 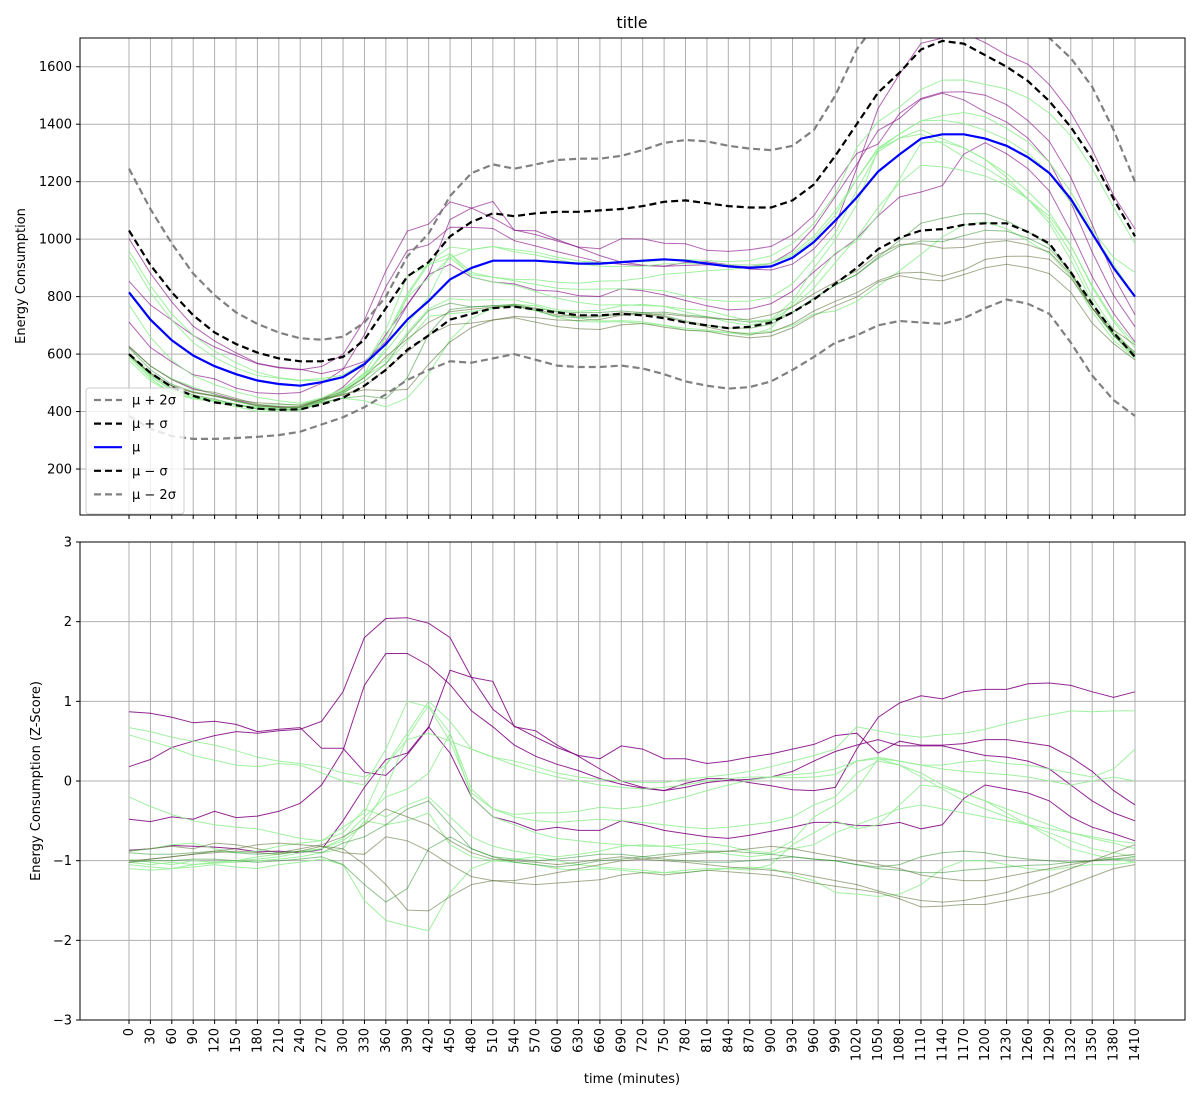 I want to click on x-tick-label: 930, so click(x=793, y=1040).